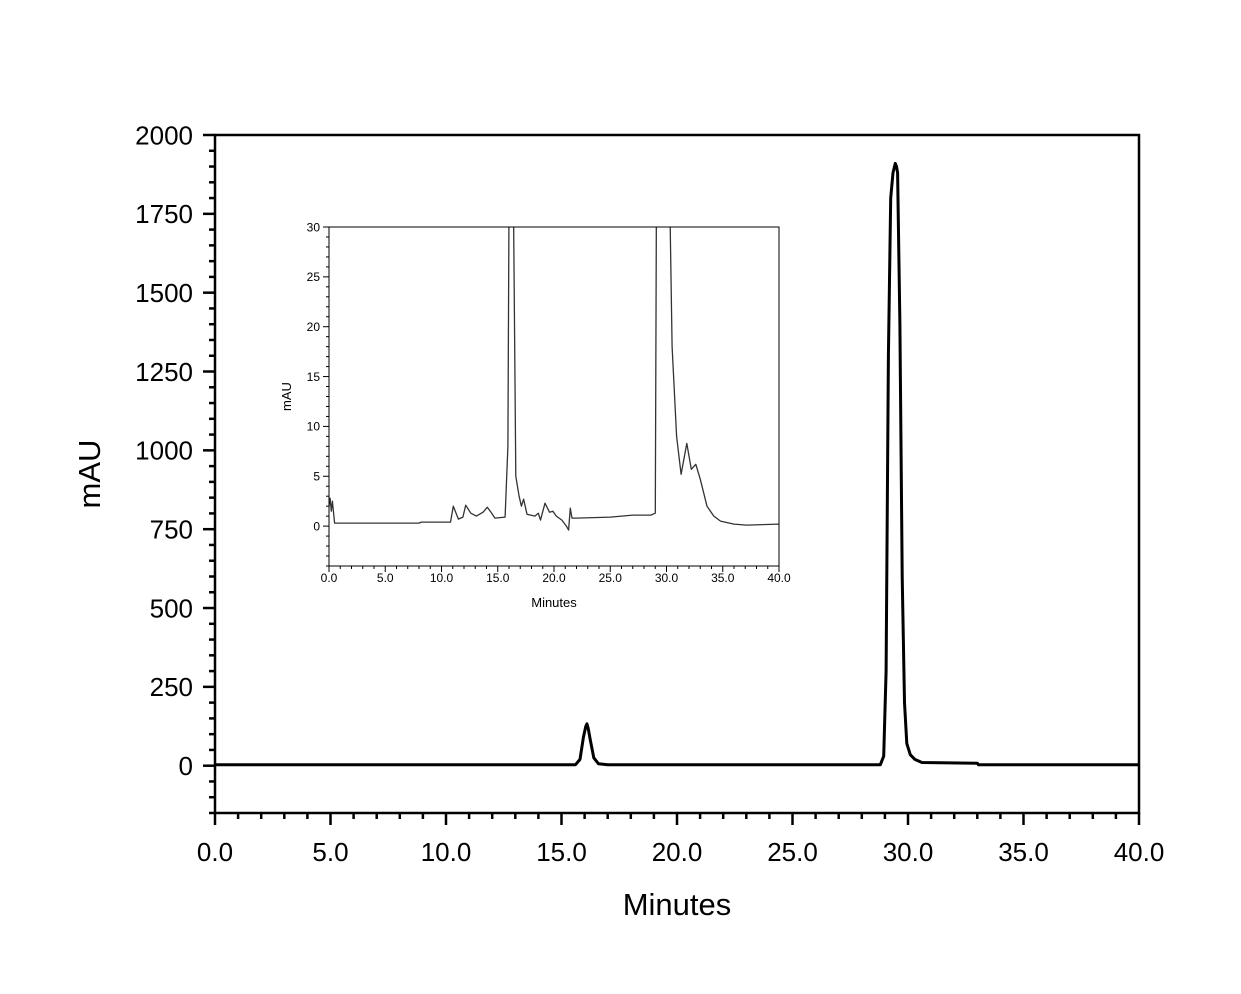 The width and height of the screenshot is (1241, 994). What do you see at coordinates (164, 214) in the screenshot?
I see `y-tick-label: 1750` at bounding box center [164, 214].